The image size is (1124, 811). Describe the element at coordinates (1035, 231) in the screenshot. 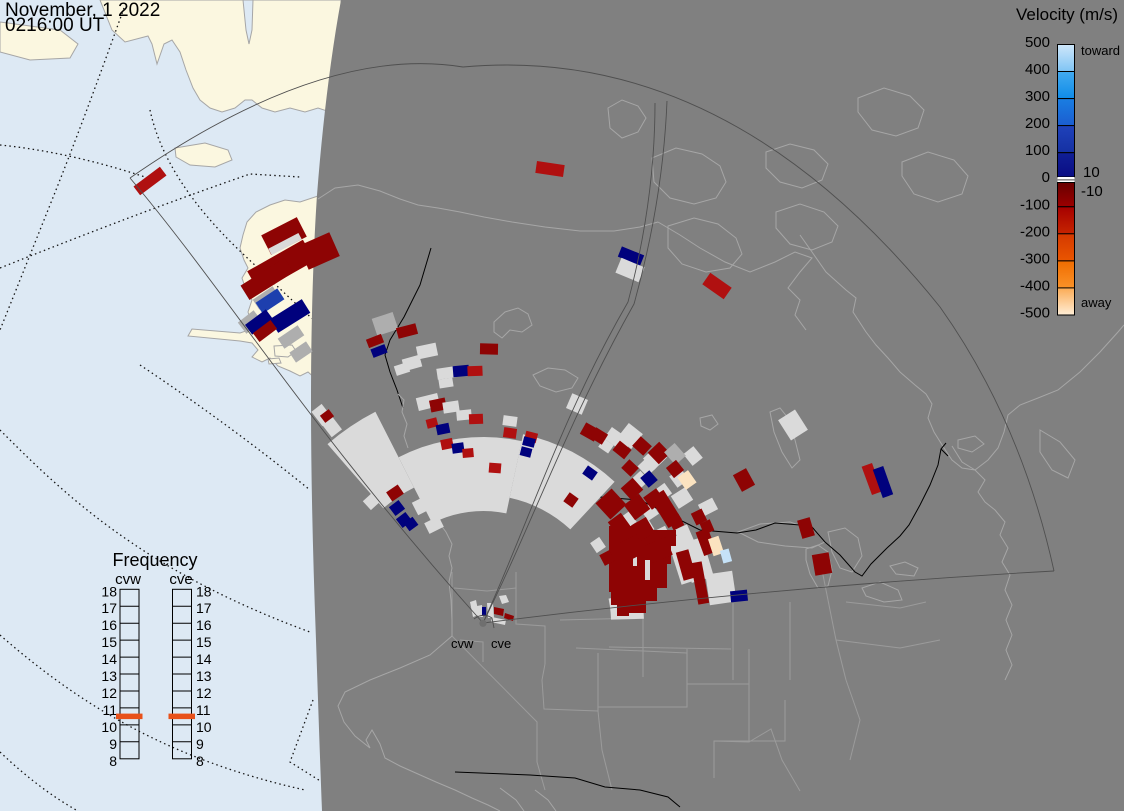

I see `svg-text: -200` at that location.